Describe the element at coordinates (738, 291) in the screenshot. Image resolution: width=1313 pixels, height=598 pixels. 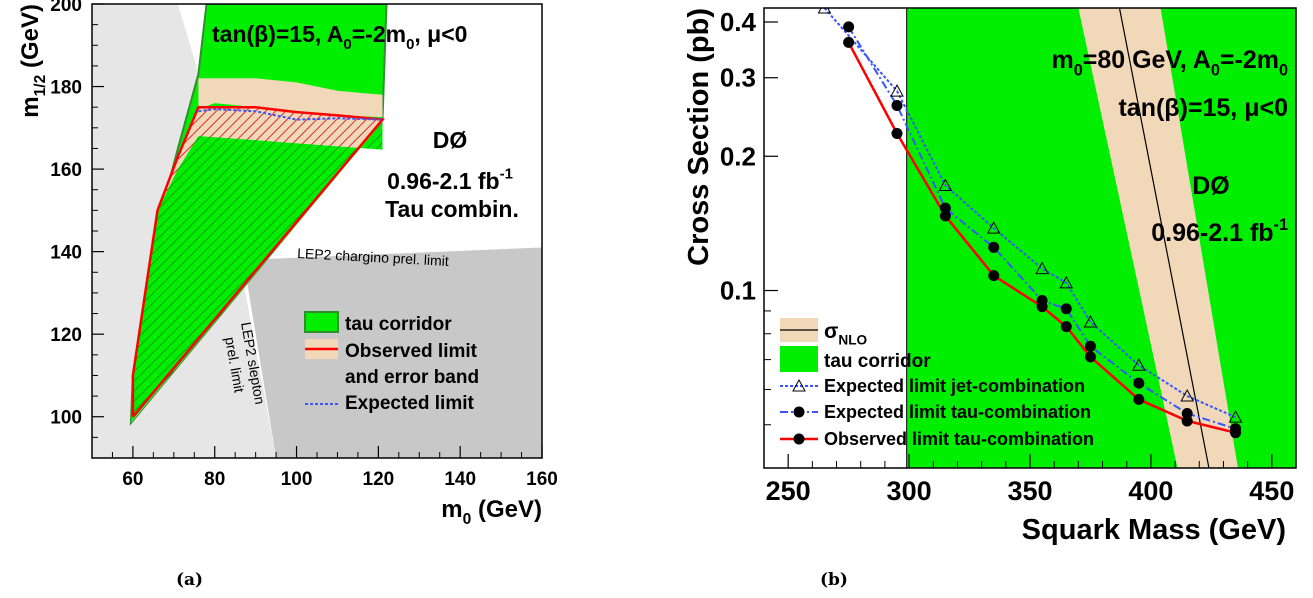
I see `y-tick-label-b: 0.1` at that location.